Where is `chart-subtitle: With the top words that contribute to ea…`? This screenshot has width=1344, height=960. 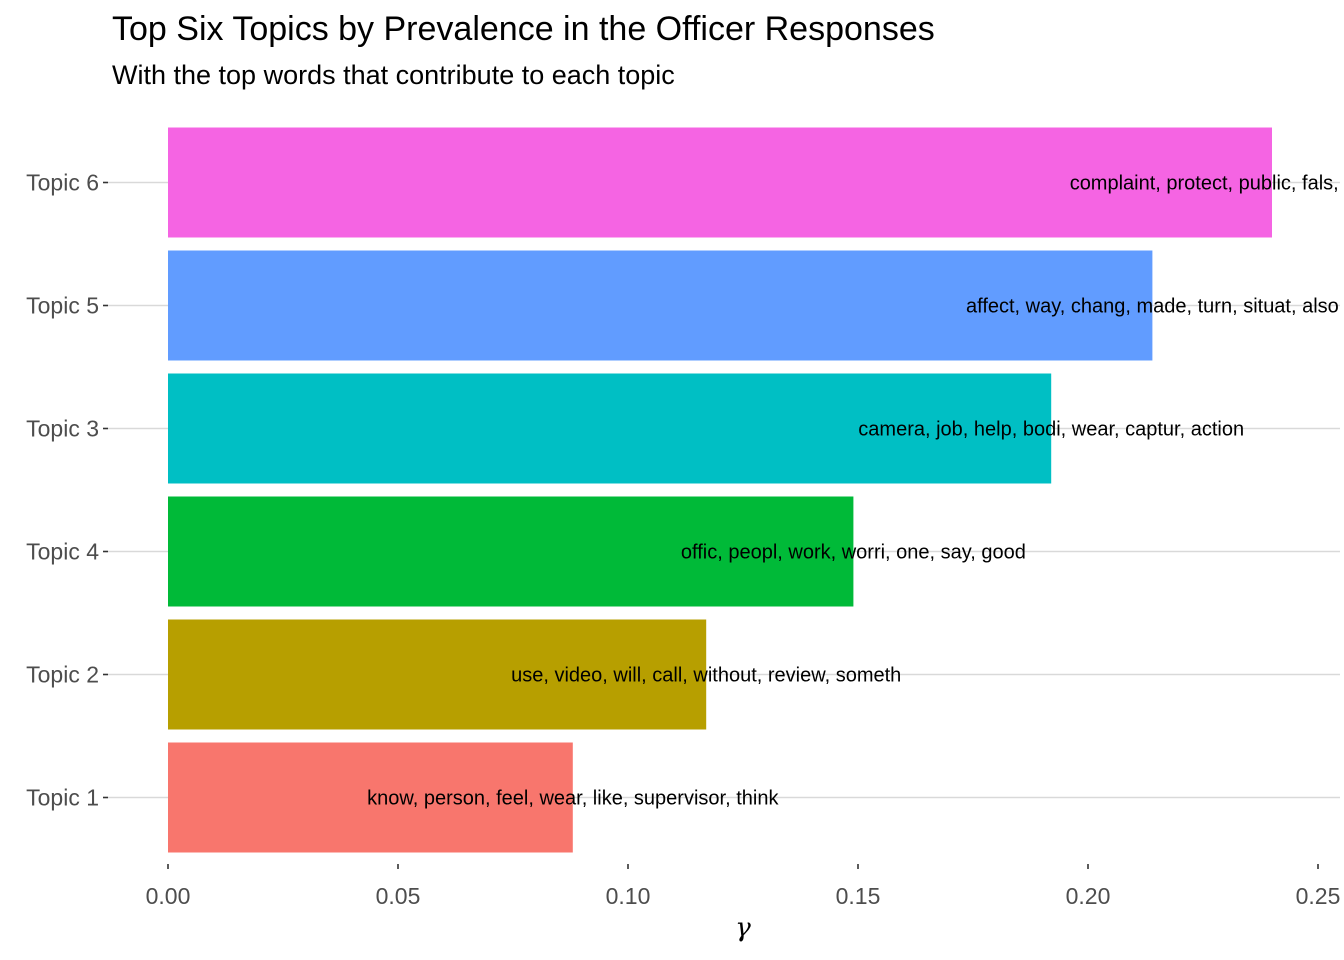
chart-subtitle: With the top words that contribute to ea… is located at coordinates (393, 75).